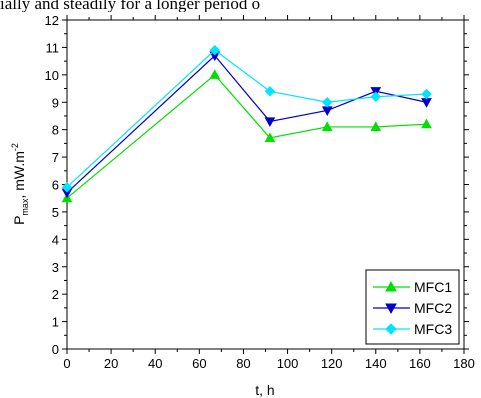  I want to click on y-axis-label-rest: , mW.m, so click(19, 174).